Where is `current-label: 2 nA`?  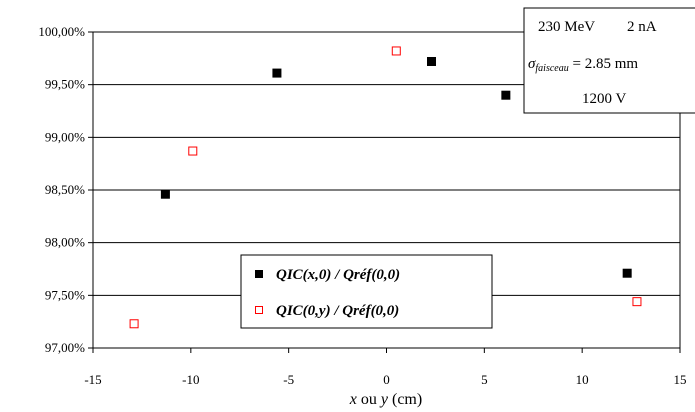
current-label: 2 nA is located at coordinates (642, 27).